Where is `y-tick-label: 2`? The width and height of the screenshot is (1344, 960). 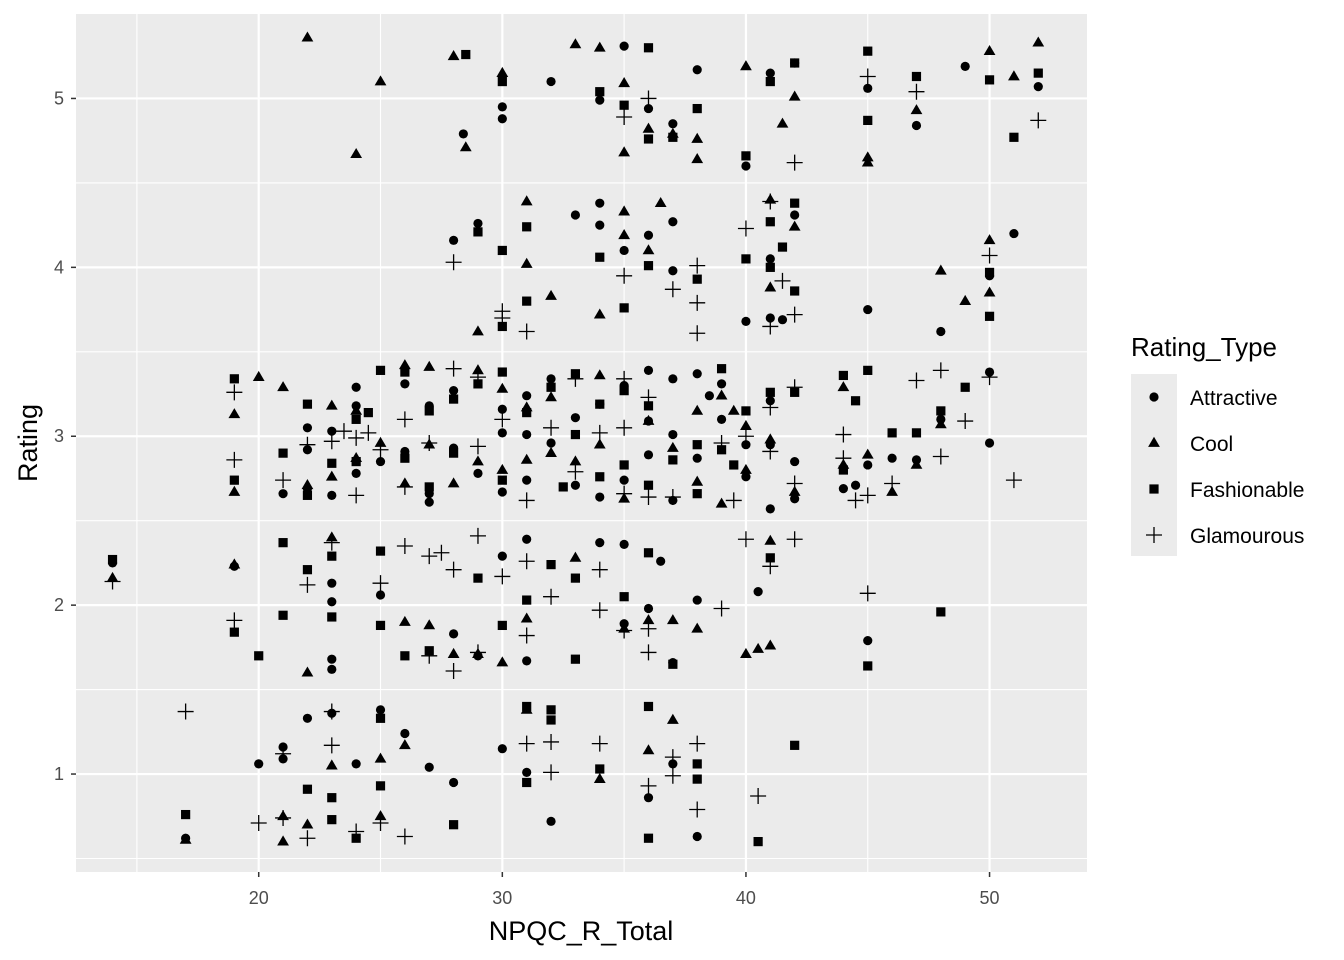 y-tick-label: 2 is located at coordinates (59, 605).